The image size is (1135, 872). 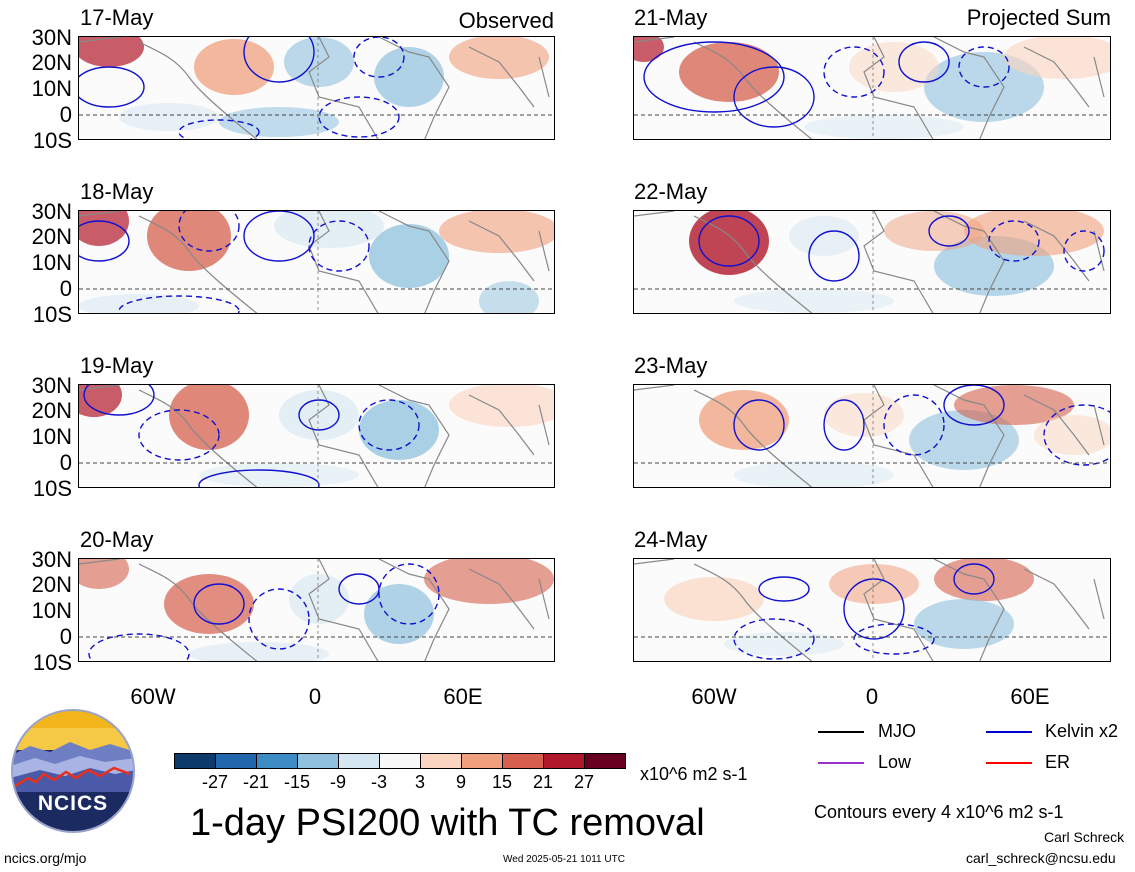 What do you see at coordinates (315, 696) in the screenshot?
I see `lon-label-0: 0` at bounding box center [315, 696].